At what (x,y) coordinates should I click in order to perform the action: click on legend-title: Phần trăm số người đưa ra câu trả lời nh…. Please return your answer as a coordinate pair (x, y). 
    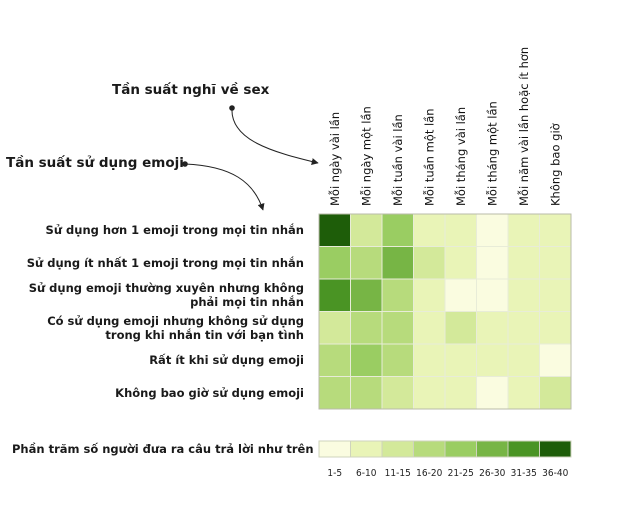
    Looking at the image, I should click on (163, 449).